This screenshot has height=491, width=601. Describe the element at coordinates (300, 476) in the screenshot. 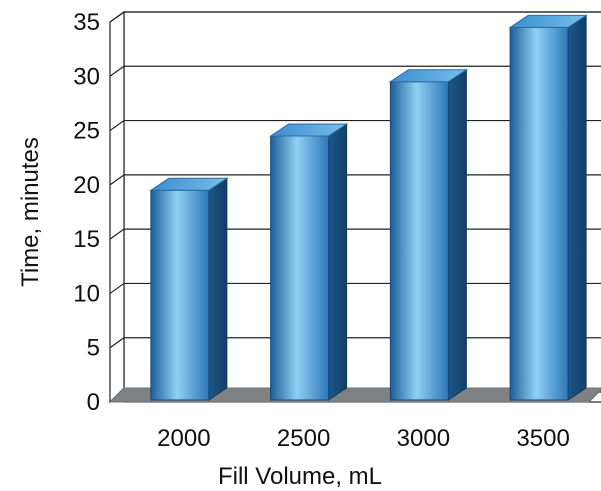

I see `x-axis-title: Fill Volume, mL` at that location.